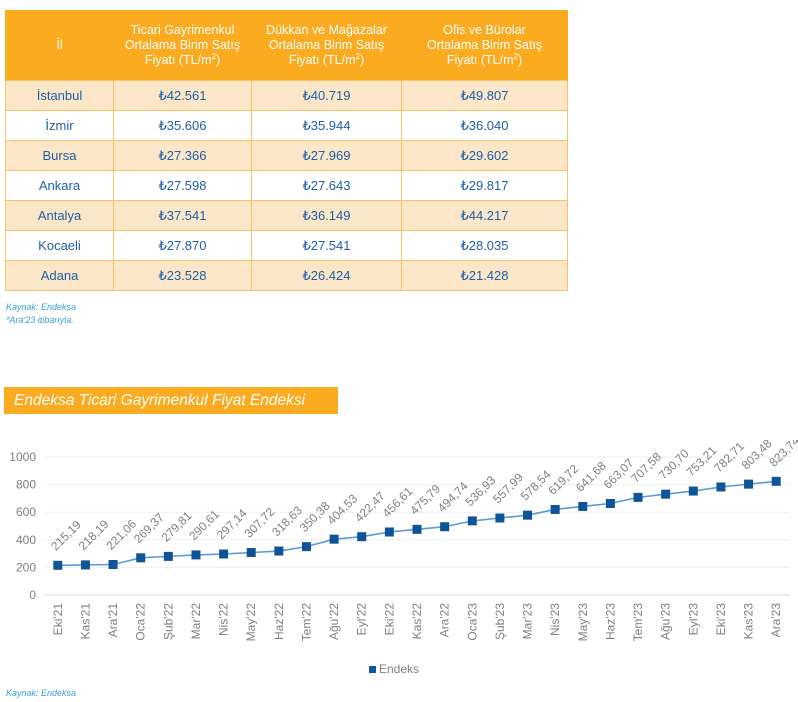 The height and width of the screenshot is (702, 798). What do you see at coordinates (182, 275) in the screenshot?
I see `cell-commercial: ₺23.528` at bounding box center [182, 275].